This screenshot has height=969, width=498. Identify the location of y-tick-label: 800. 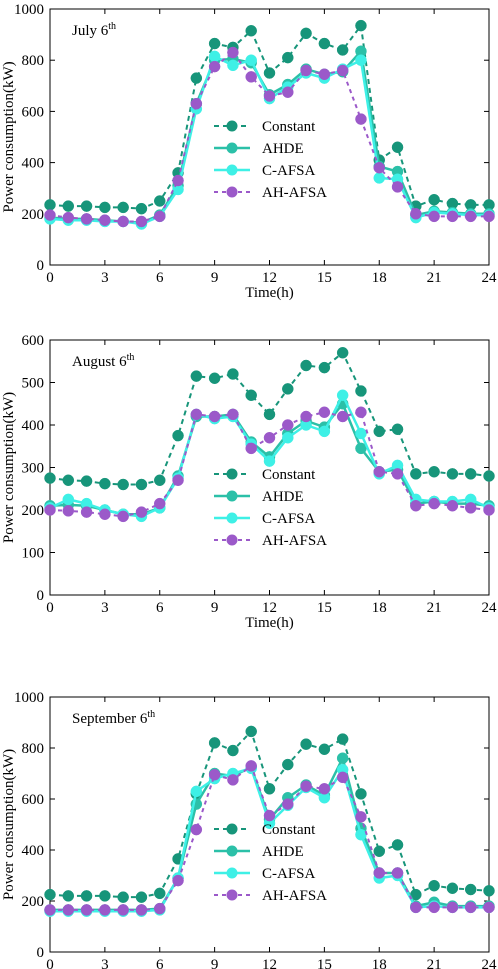
(33, 61).